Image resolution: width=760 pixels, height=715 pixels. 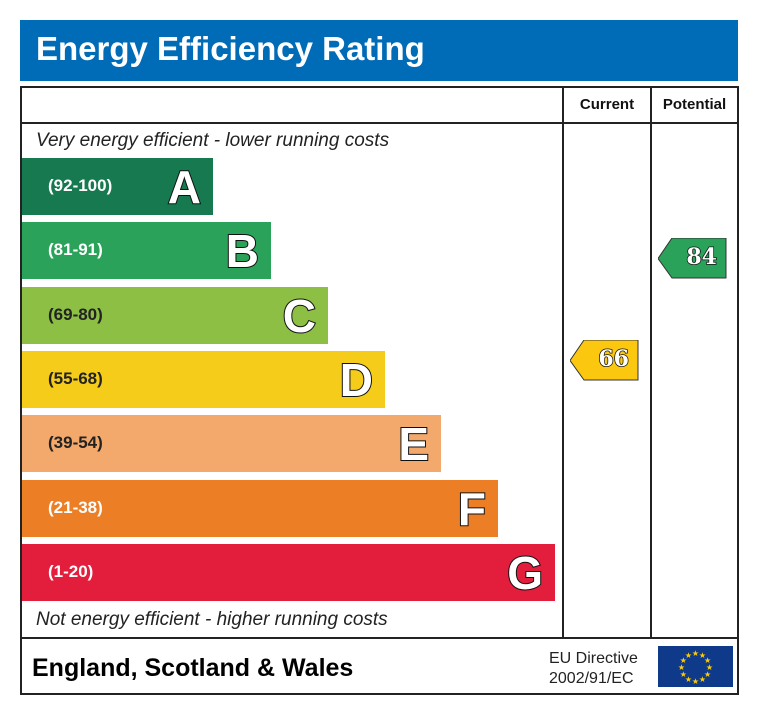 What do you see at coordinates (288, 572) in the screenshot?
I see `band-g: (1-20) G` at bounding box center [288, 572].